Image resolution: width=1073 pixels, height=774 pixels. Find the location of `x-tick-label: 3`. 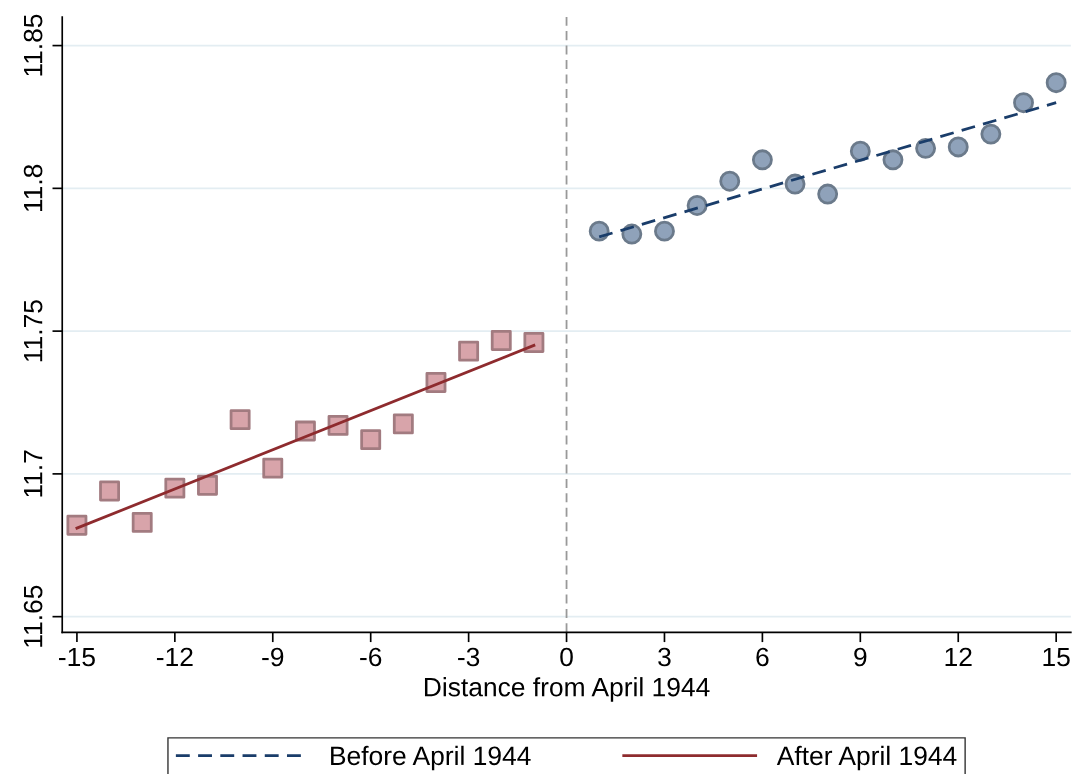

x-tick-label: 3 is located at coordinates (664, 657).